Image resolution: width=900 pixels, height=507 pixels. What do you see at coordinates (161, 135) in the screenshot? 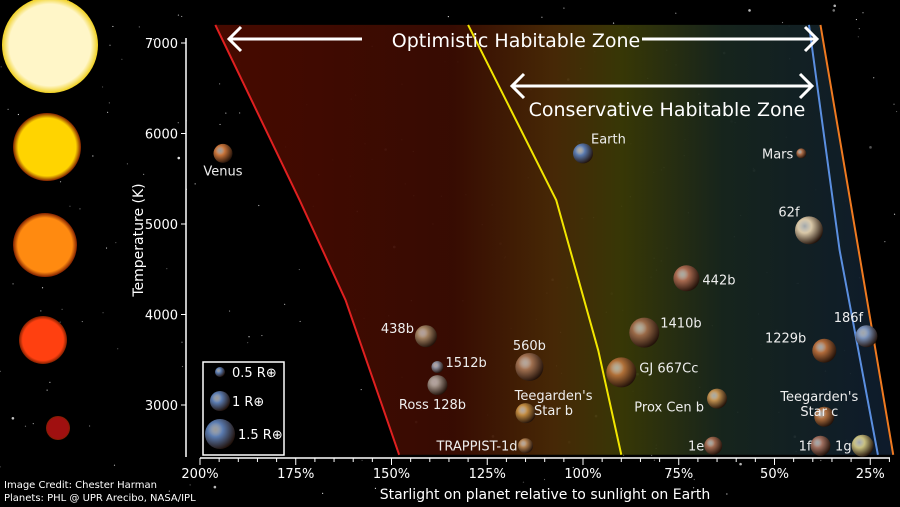
I see `y-tick-label: 6000` at bounding box center [161, 135].